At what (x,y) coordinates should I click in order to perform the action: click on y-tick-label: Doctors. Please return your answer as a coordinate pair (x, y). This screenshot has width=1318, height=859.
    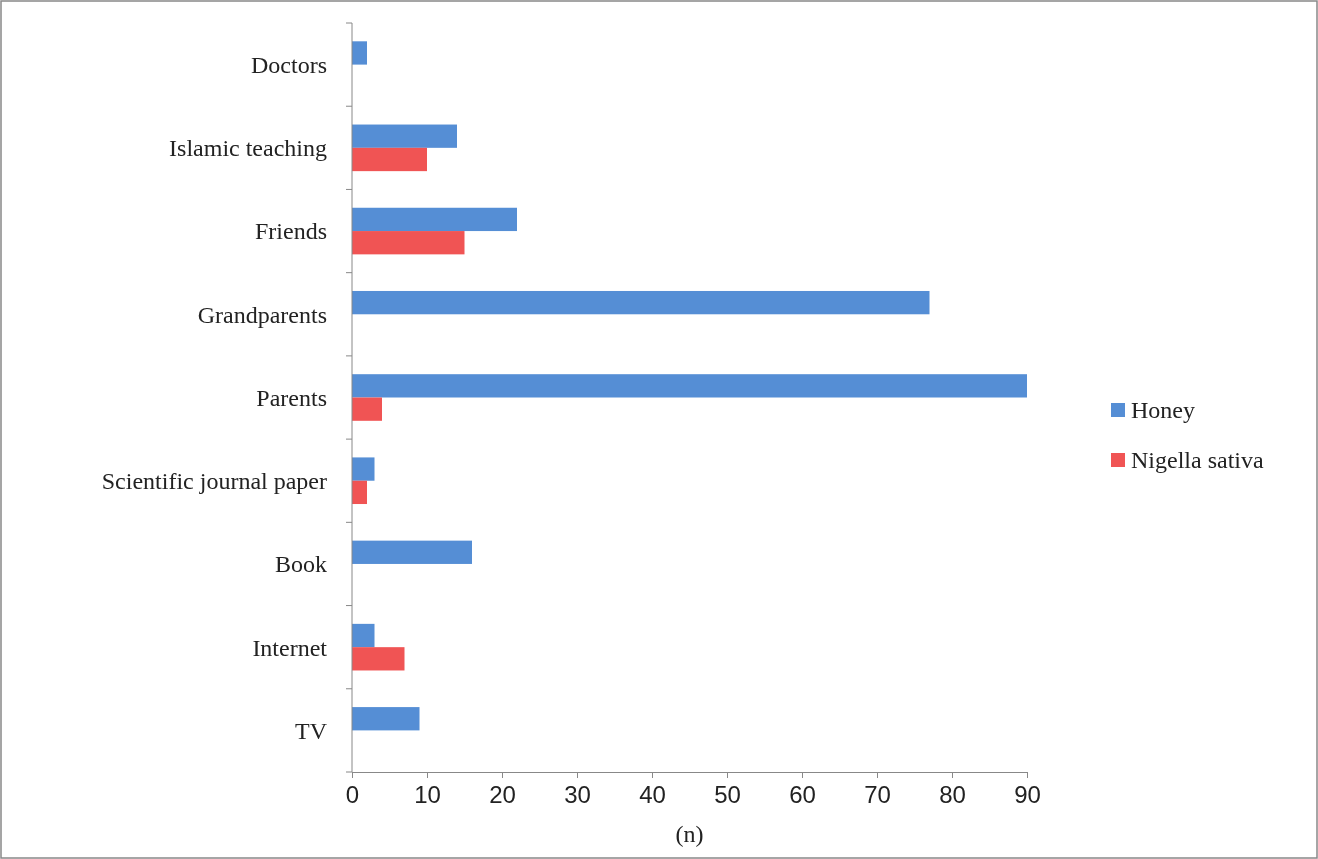
    Looking at the image, I should click on (289, 65).